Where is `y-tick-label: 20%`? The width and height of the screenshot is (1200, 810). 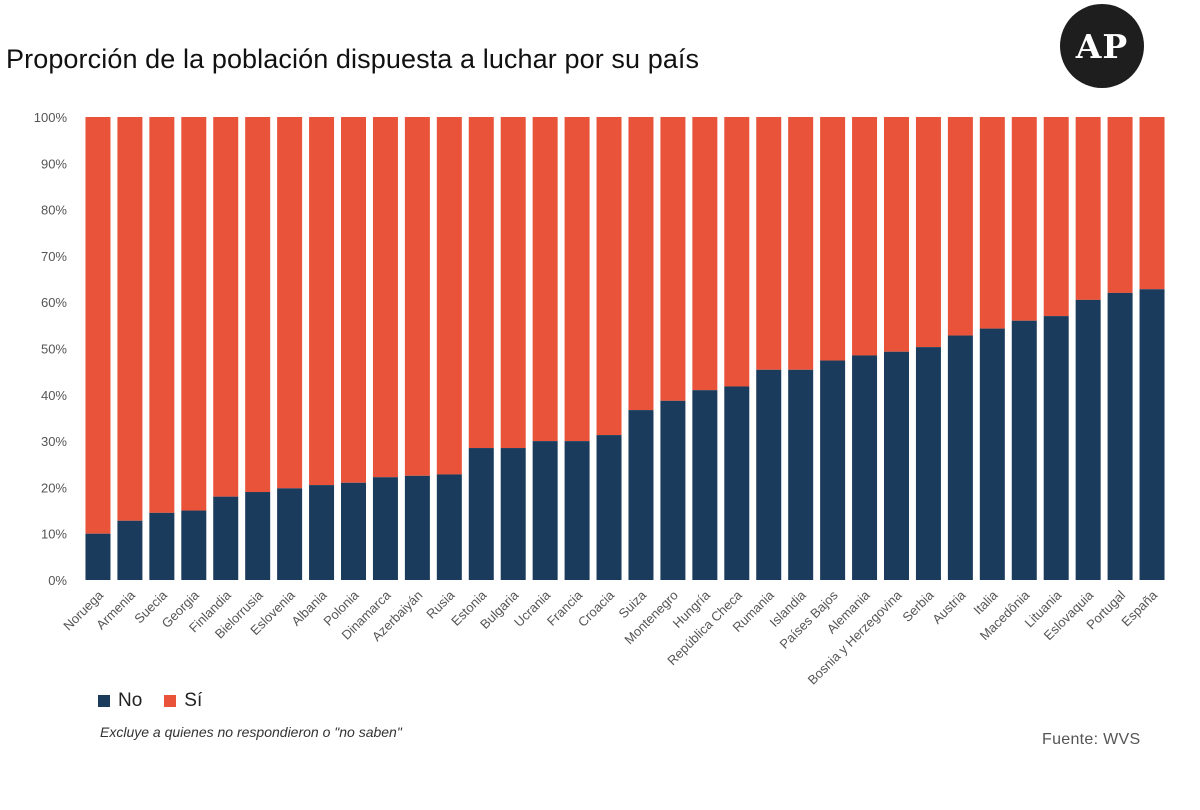
y-tick-label: 20% is located at coordinates (54, 487).